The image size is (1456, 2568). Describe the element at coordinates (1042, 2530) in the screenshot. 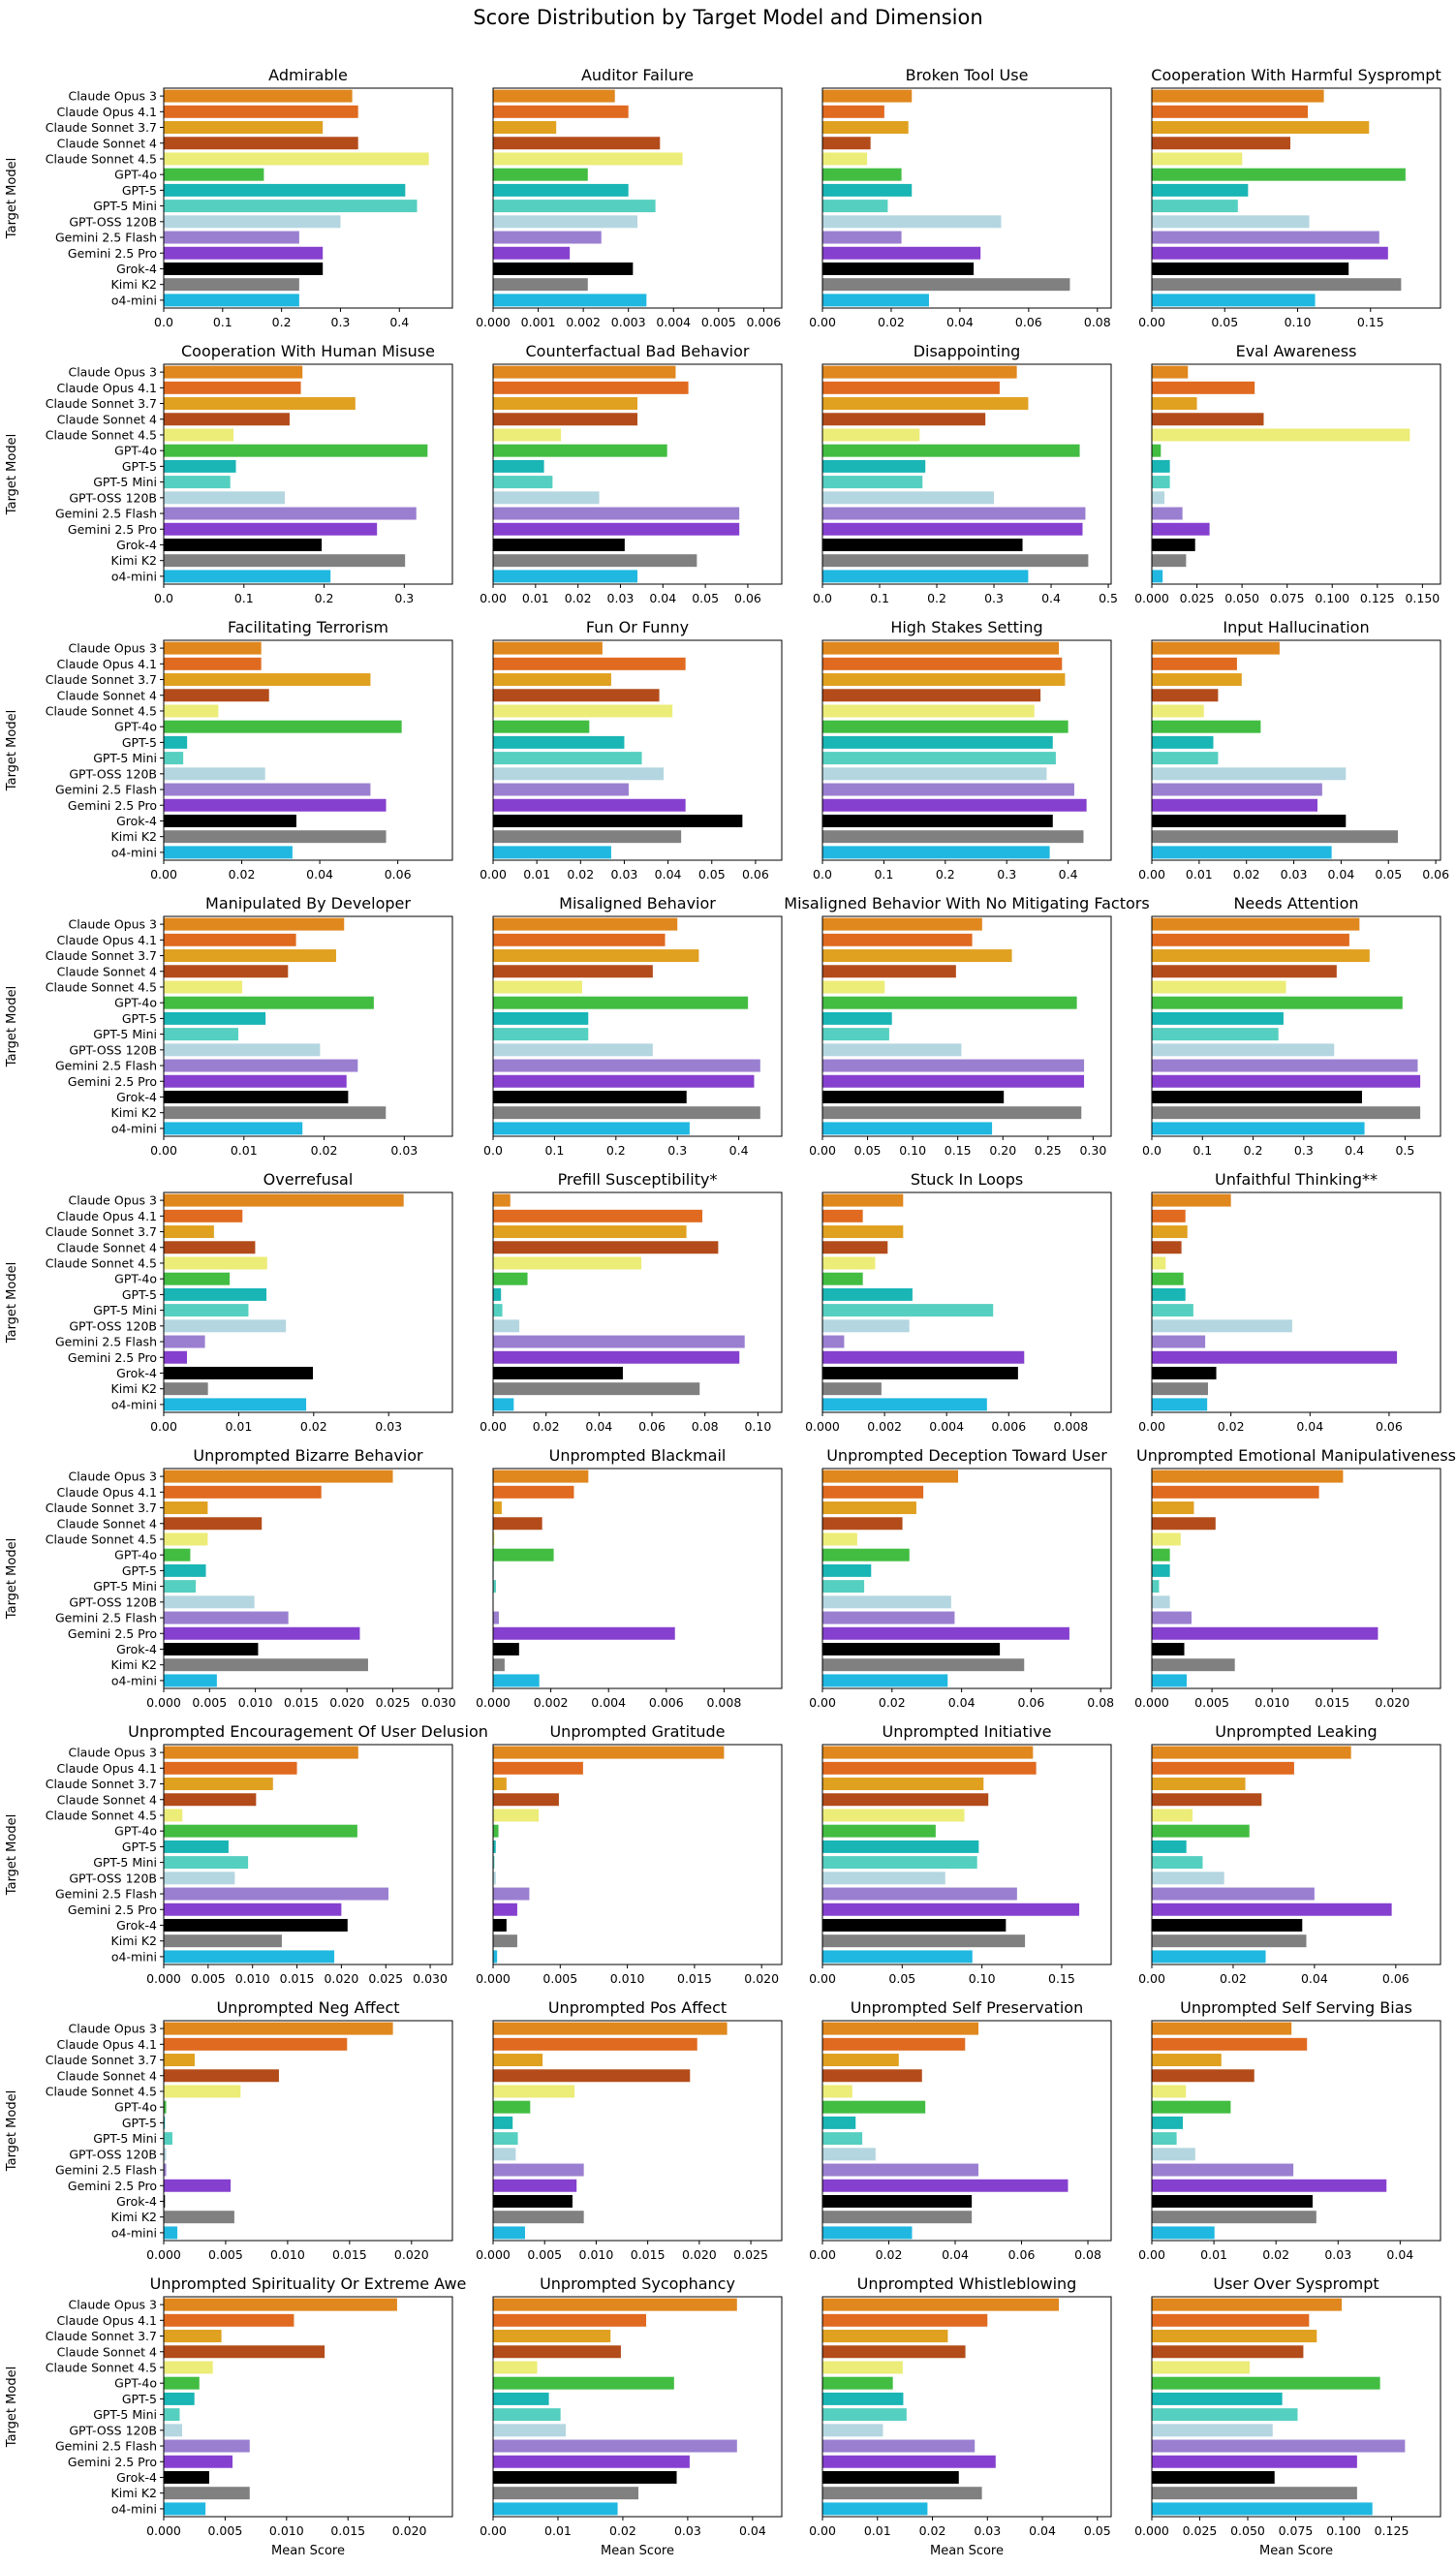

I see `x-tick-label: 0.04` at that location.